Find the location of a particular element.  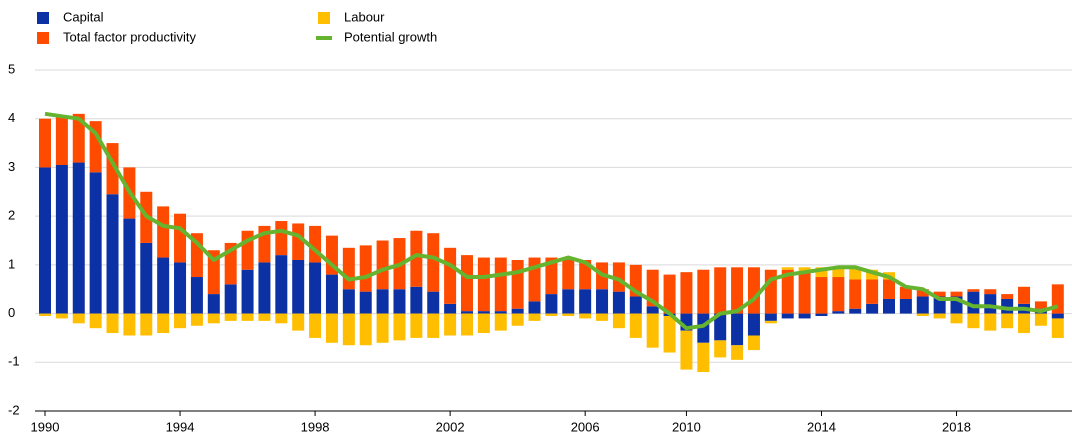

y-tick-label: -1 is located at coordinates (14, 361).